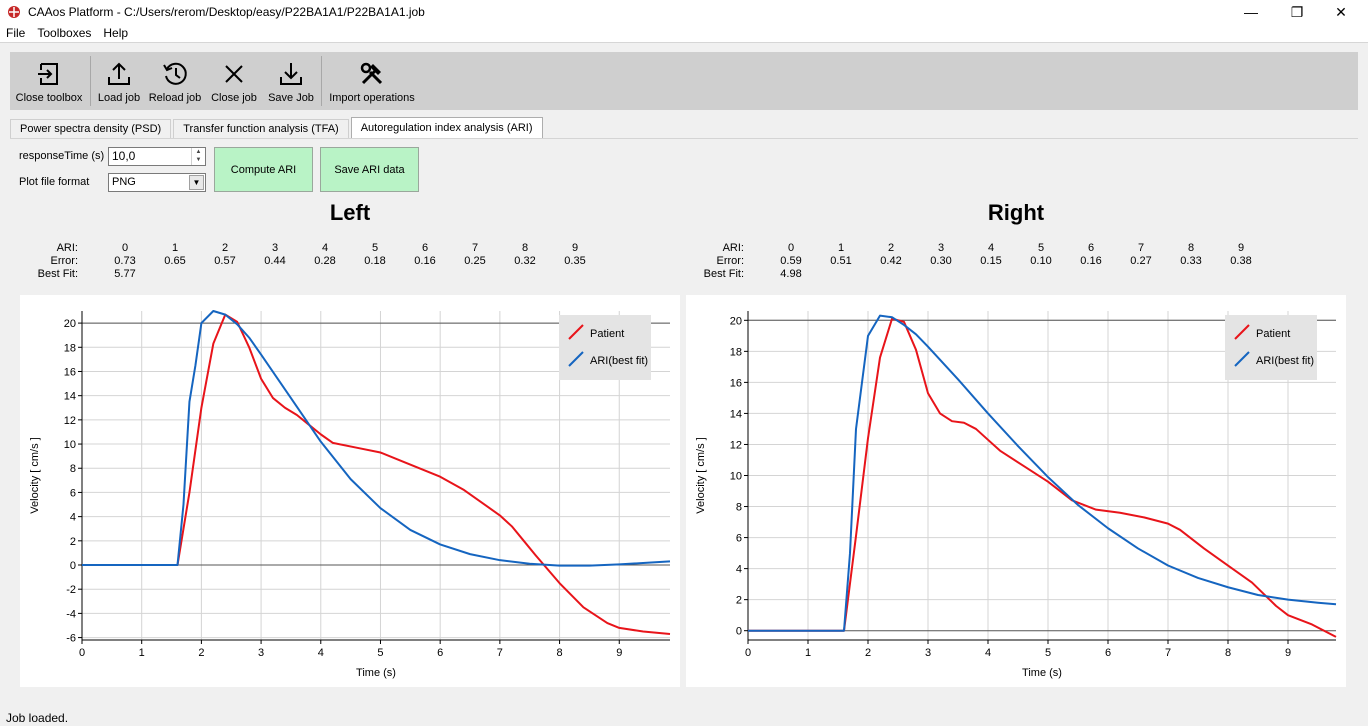 The image size is (1368, 726). I want to click on x-tick-label: 3, so click(928, 653).